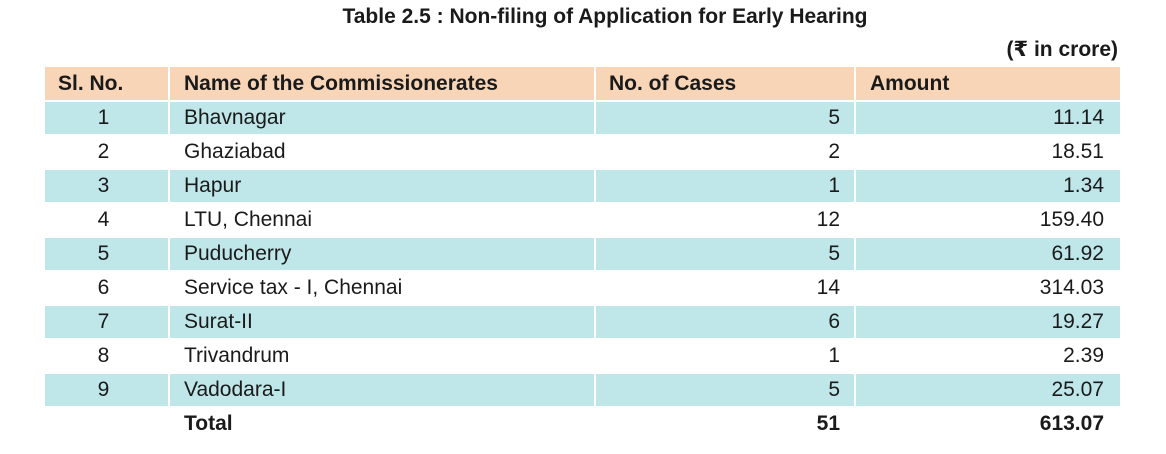 Image resolution: width=1166 pixels, height=454 pixels. I want to click on table-row: 2 Ghaziabad 2 18.51, so click(582, 152).